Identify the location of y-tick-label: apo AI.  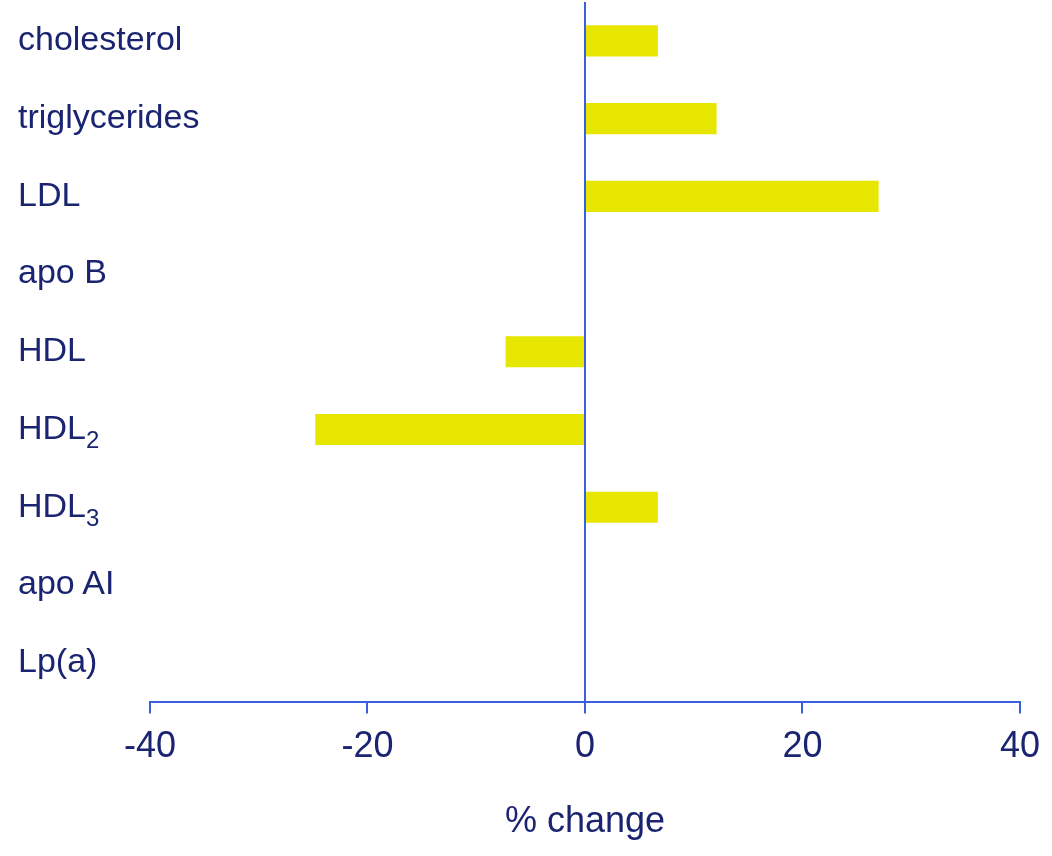
(66, 582).